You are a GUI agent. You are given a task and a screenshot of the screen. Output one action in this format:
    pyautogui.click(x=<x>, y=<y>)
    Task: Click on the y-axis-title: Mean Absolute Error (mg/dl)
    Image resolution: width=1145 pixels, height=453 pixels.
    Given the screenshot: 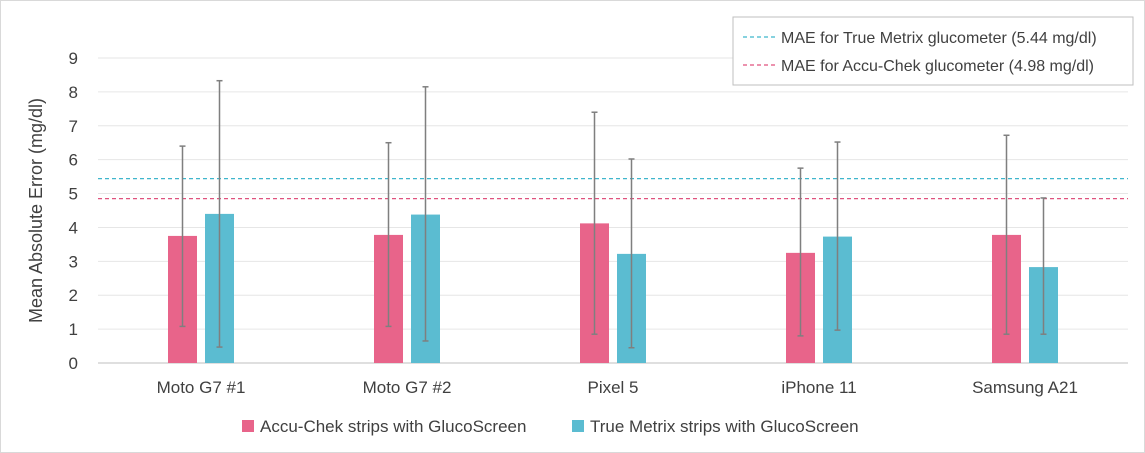 What is the action you would take?
    pyautogui.click(x=36, y=210)
    